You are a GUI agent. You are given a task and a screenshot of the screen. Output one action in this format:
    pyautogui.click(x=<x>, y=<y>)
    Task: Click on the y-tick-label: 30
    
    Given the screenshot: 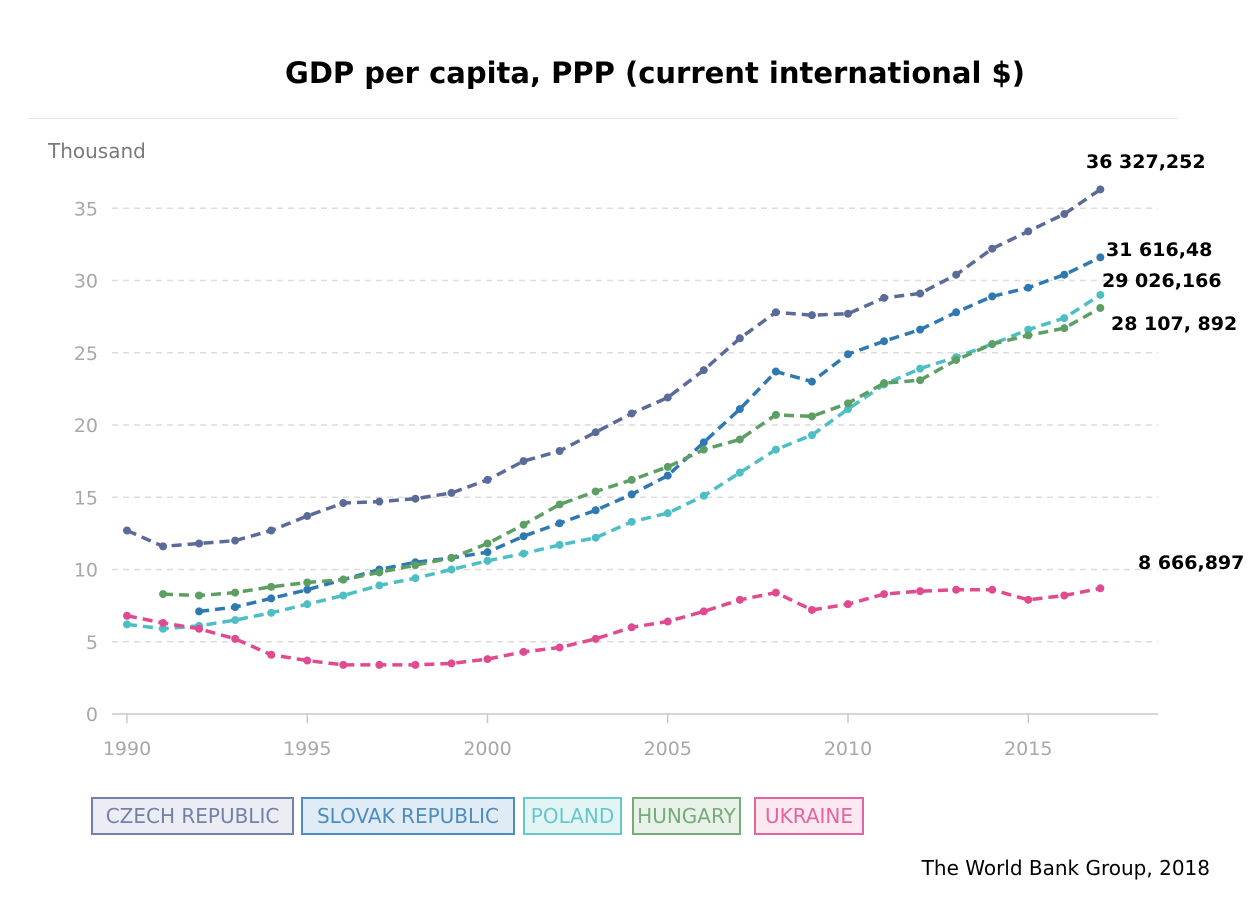 What is the action you would take?
    pyautogui.click(x=86, y=282)
    